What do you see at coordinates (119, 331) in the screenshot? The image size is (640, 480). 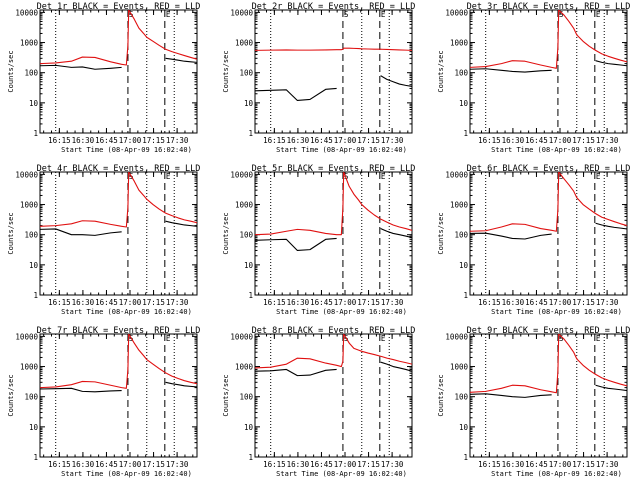 I see `panel-title: Det 7r BLACK = Events, RED = LLD` at bounding box center [119, 331].